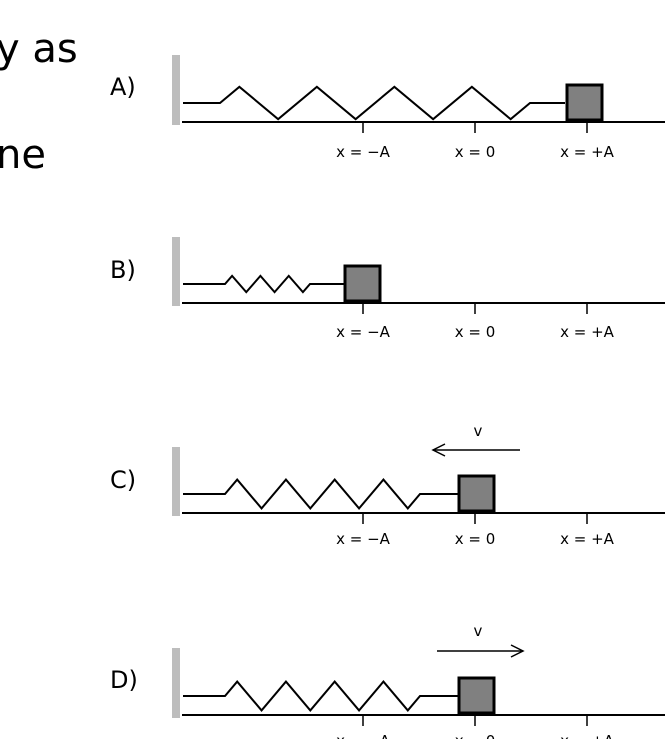  I want to click on panel-label: C), so click(123, 480).